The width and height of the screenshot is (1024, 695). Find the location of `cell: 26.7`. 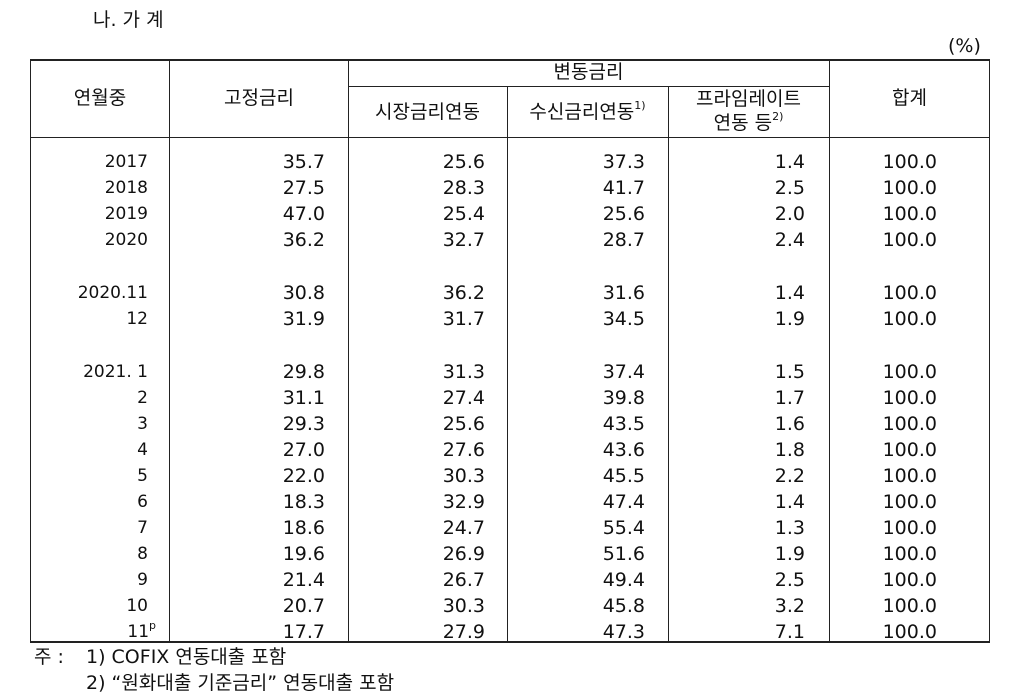

cell: 26.7 is located at coordinates (463, 580).